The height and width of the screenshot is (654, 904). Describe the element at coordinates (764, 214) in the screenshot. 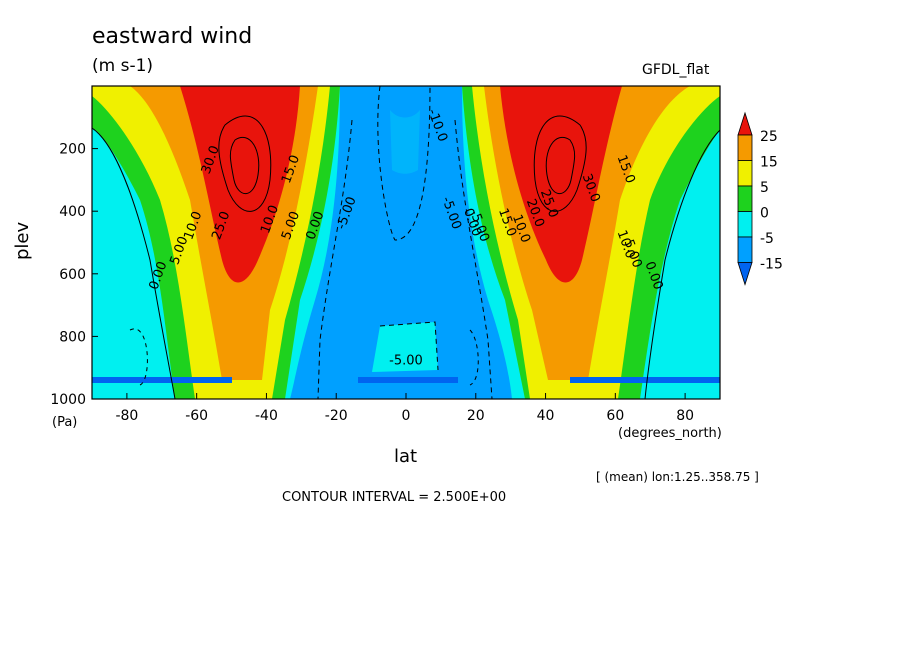

I see `colorbar-label: 0` at that location.